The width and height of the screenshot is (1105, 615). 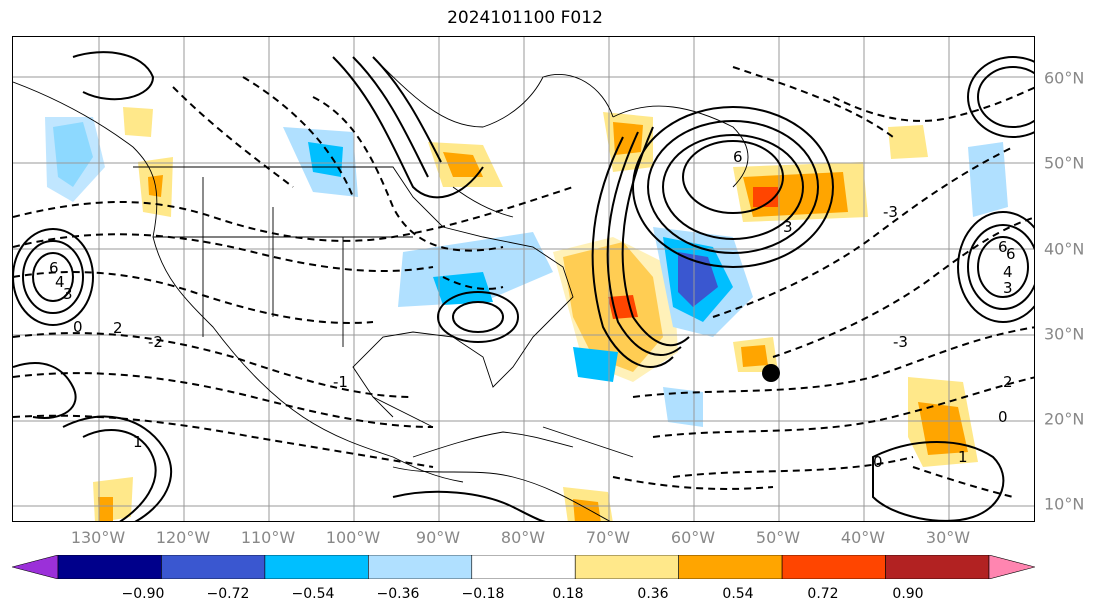 What do you see at coordinates (863, 537) in the screenshot?
I see `lon-label: 40°W` at bounding box center [863, 537].